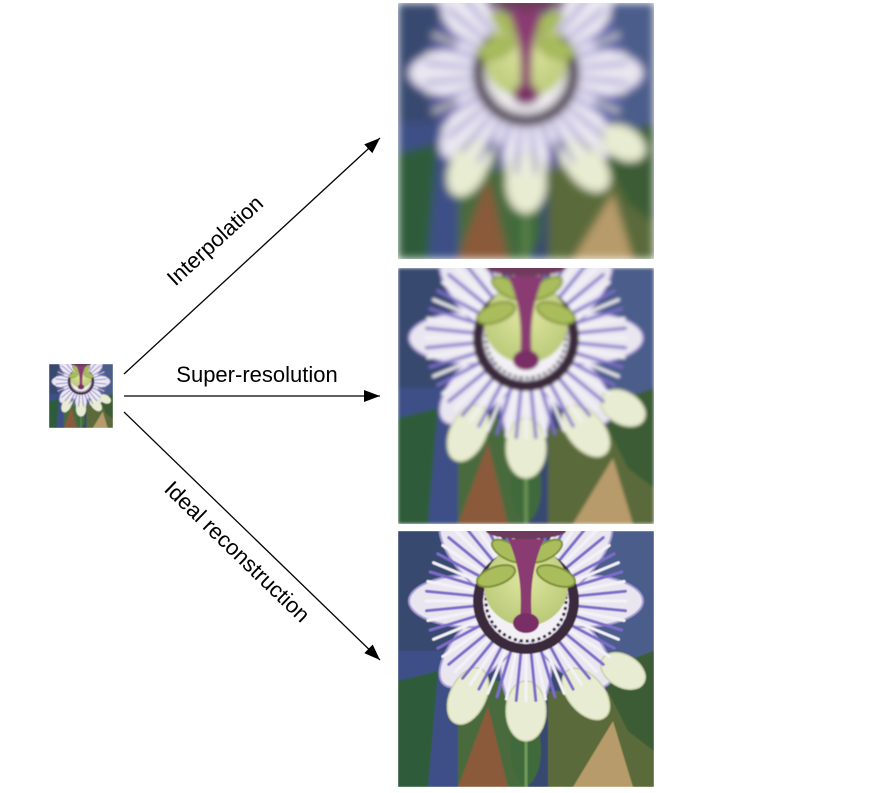  What do you see at coordinates (526, 129) in the screenshot?
I see `interpolation-output-image` at bounding box center [526, 129].